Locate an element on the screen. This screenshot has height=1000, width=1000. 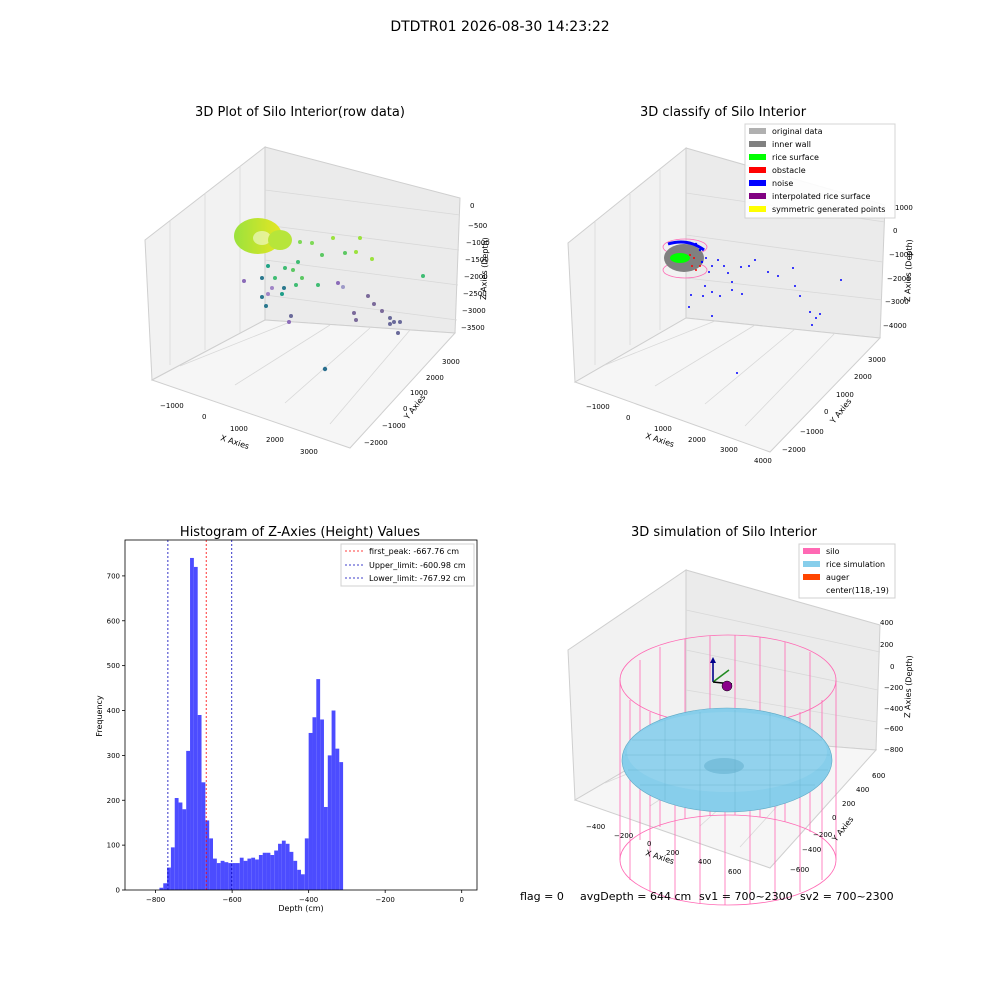
histogram-ytick-label-3: 300 is located at coordinates (113, 756).